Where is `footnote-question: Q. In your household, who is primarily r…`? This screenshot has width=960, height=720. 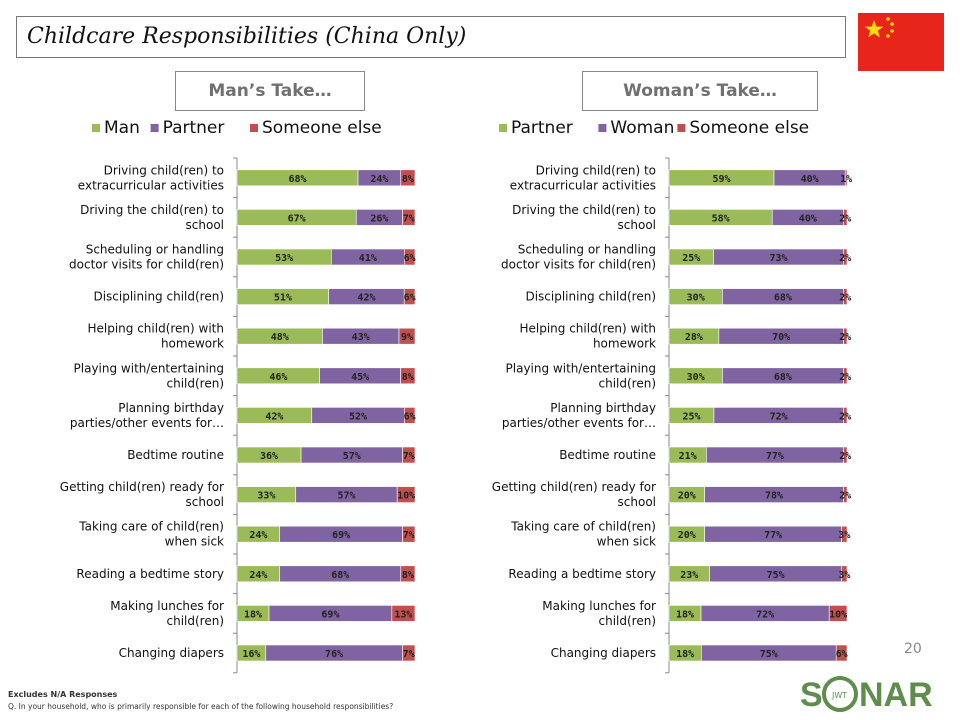 footnote-question: Q. In your household, who is primarily r… is located at coordinates (201, 706).